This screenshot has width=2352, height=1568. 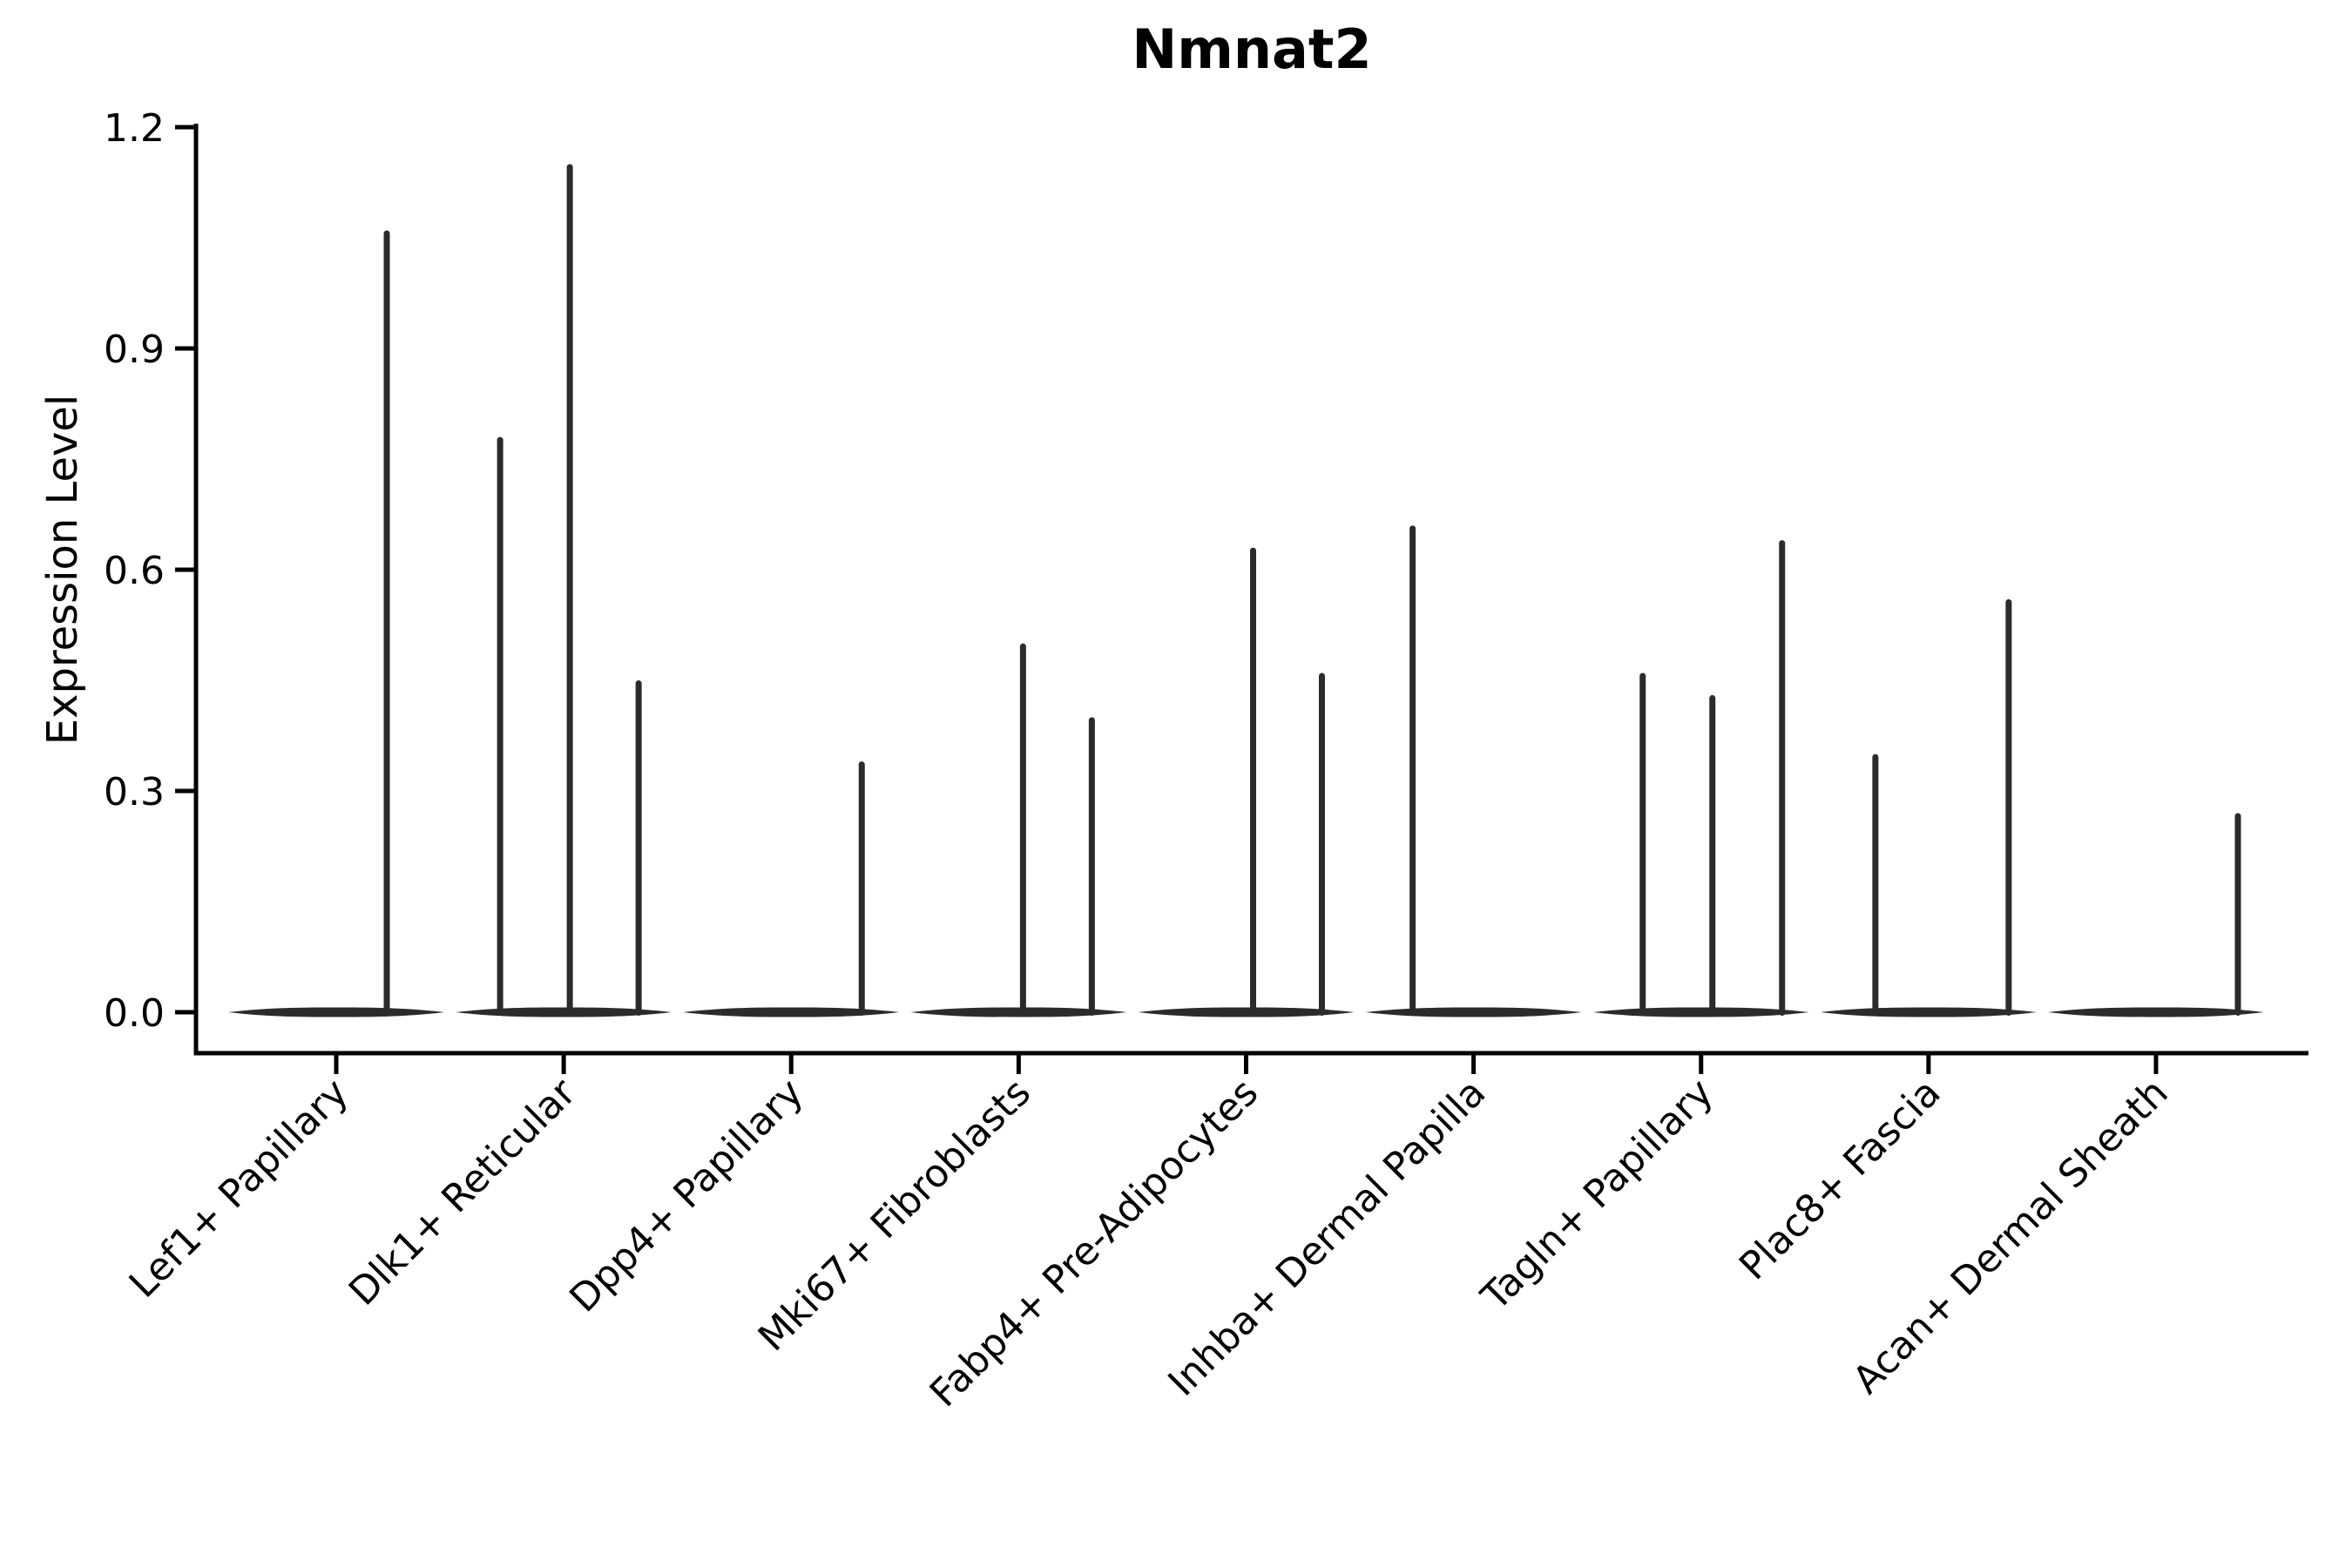 I want to click on y-axis-label: Expression Level, so click(x=62, y=570).